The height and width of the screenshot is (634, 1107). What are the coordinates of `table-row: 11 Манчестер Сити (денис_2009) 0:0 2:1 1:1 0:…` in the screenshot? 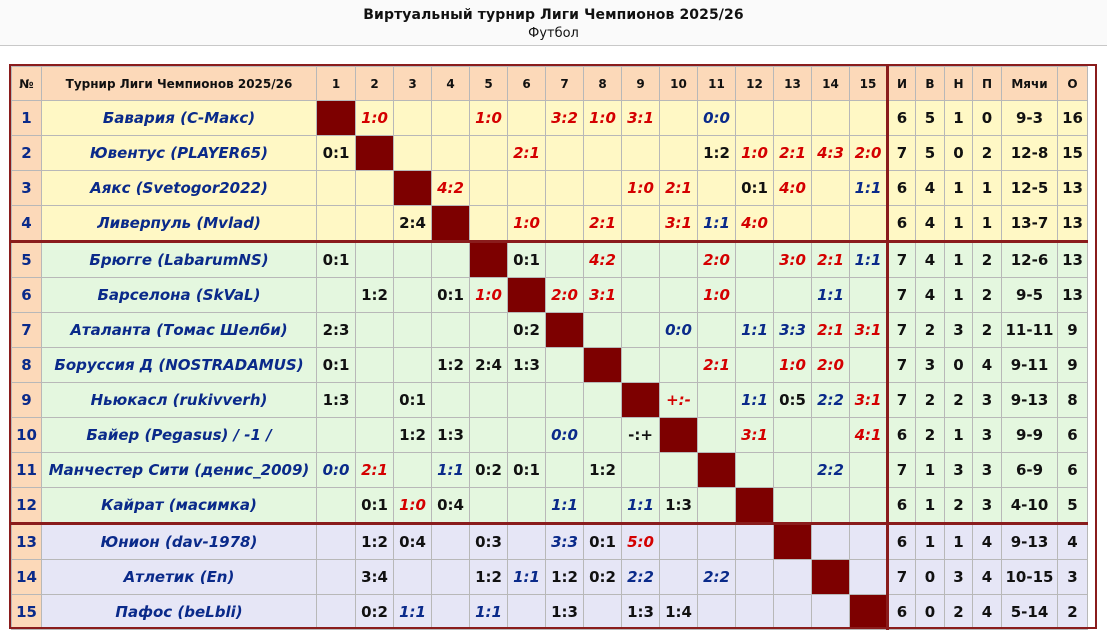 It's located at (549, 470).